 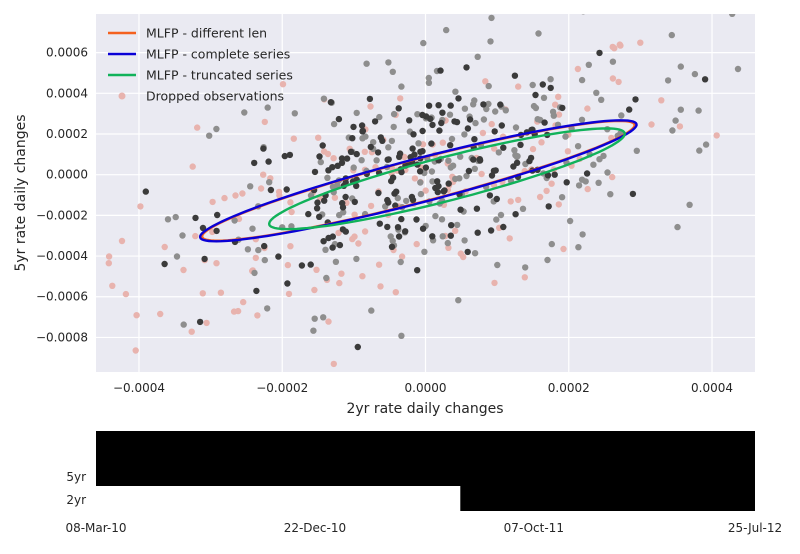 What do you see at coordinates (534, 528) in the screenshot?
I see `timeline-date-label: 07-Oct-11` at bounding box center [534, 528].